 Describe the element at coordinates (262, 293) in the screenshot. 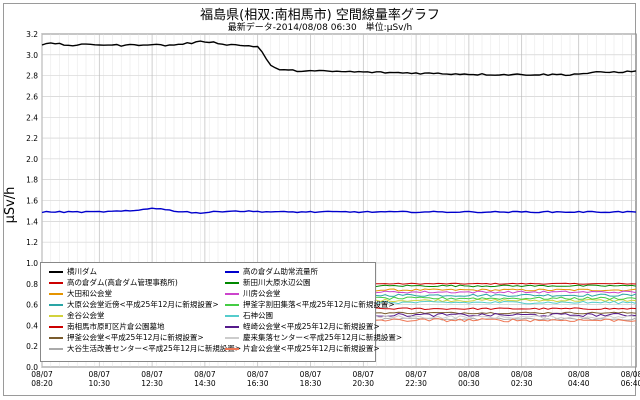

I see `legend-label: 川房公会堂` at that location.